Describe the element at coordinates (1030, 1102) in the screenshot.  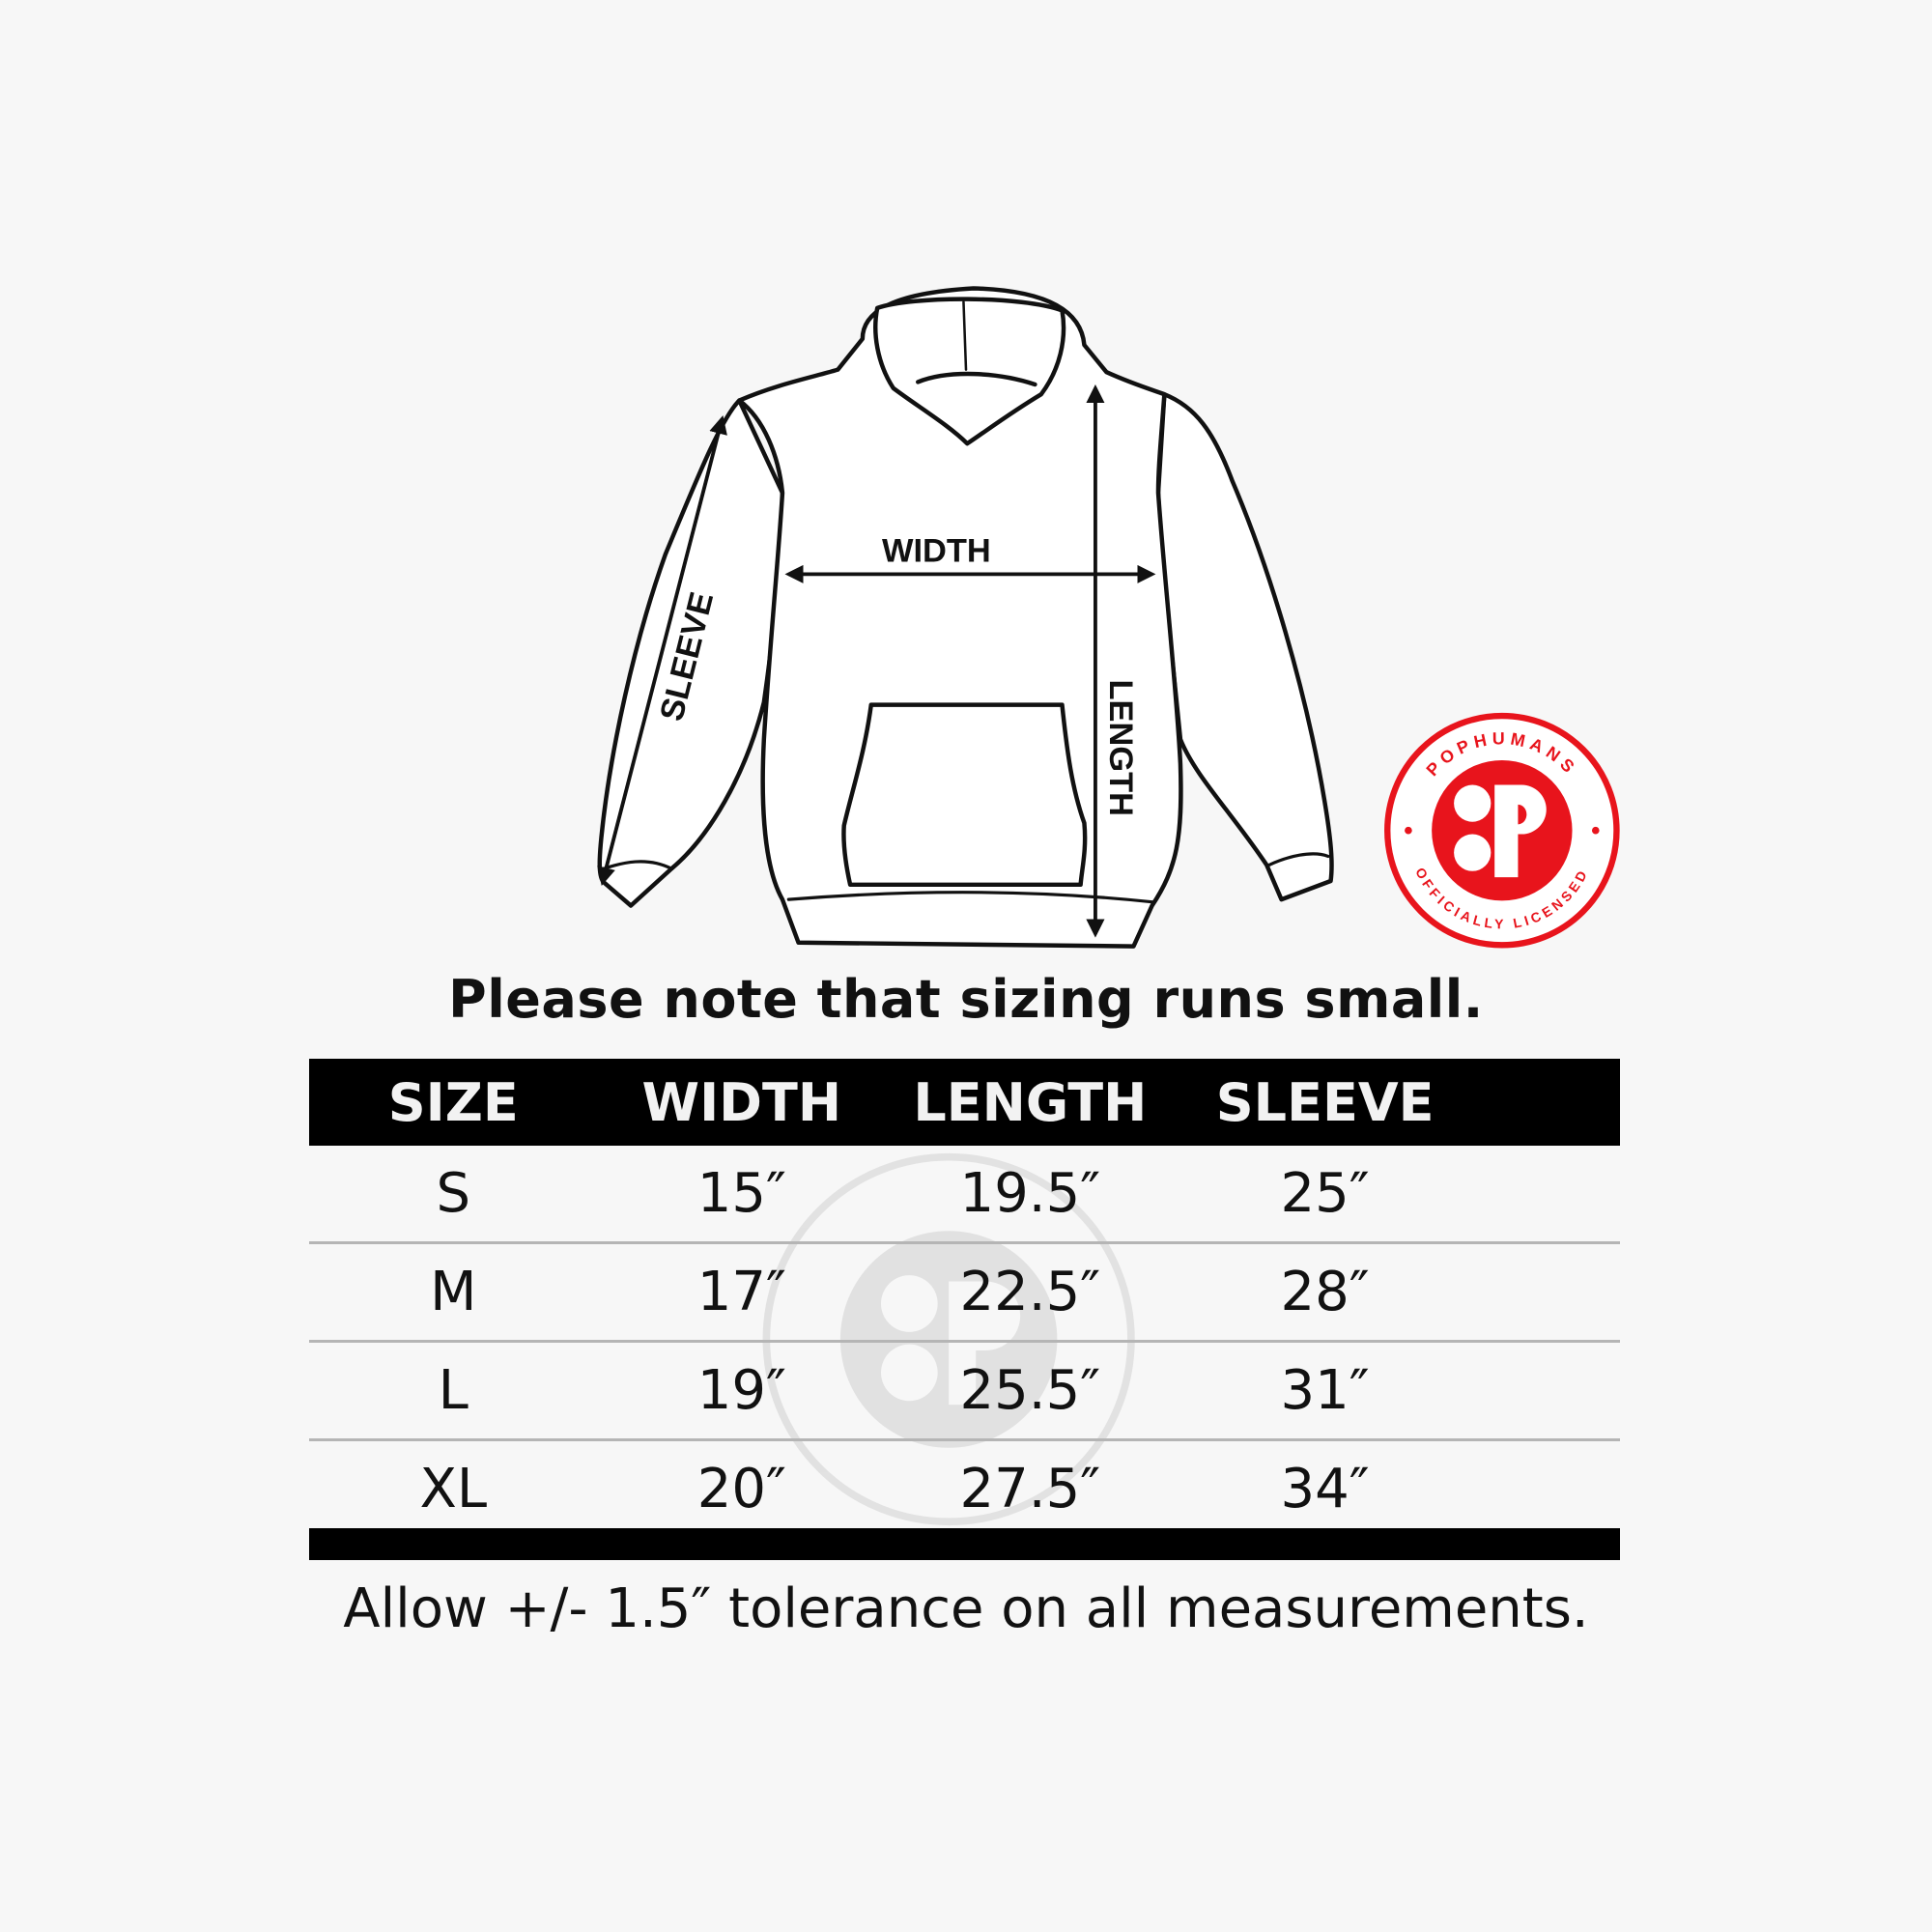
I see `header-length: LENGTH` at that location.